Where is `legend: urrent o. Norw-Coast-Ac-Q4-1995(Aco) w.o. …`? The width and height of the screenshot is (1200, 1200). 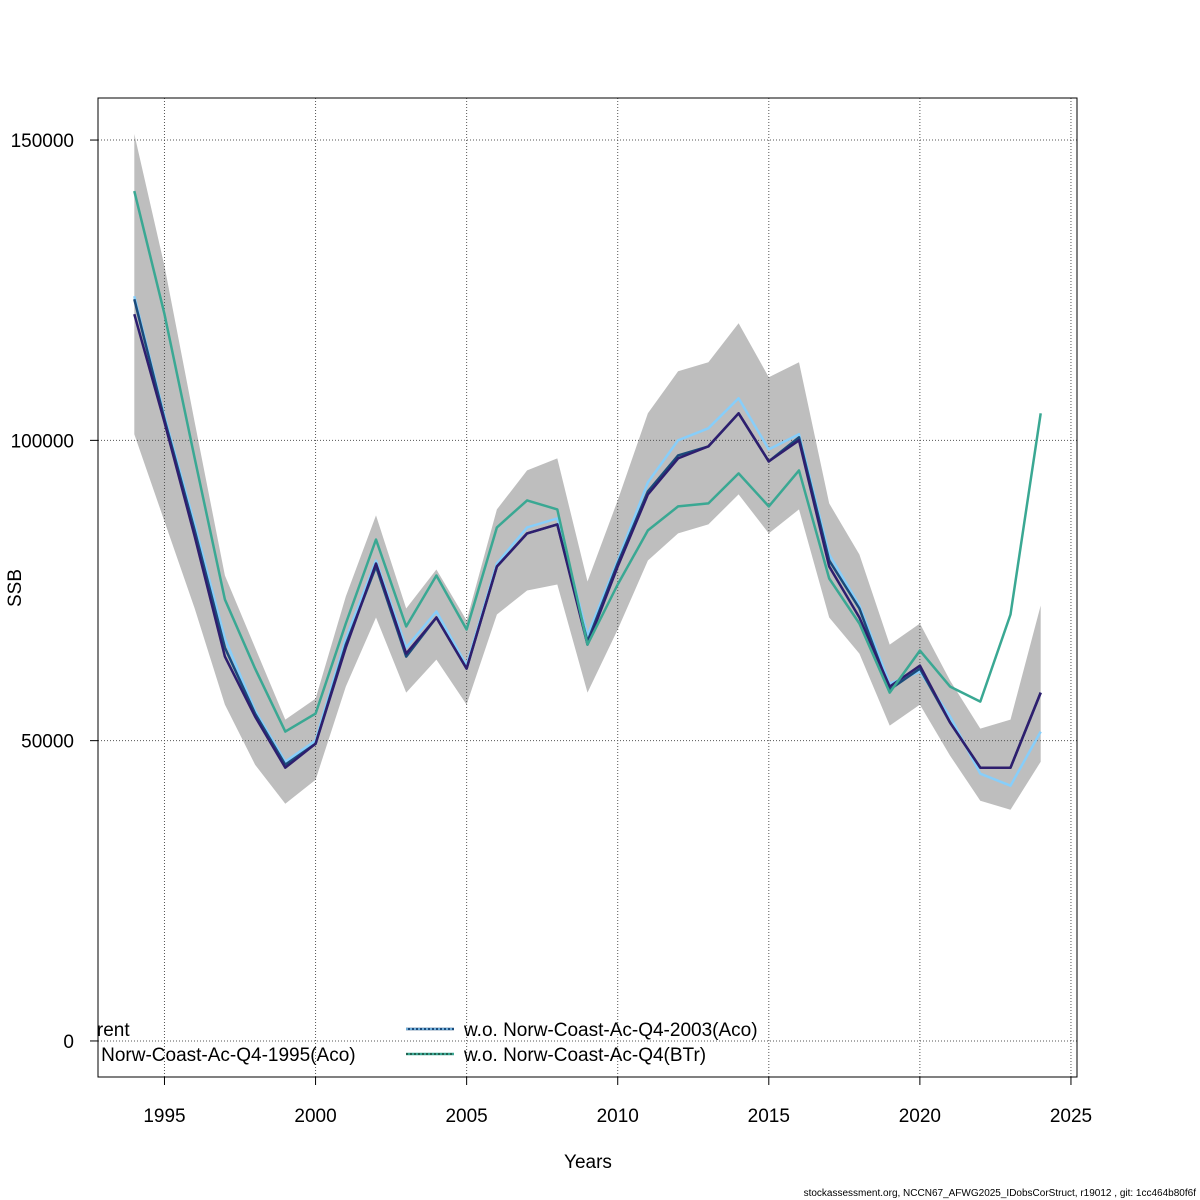
legend: urrent o. Norw-Coast-Ac-Q4-1995(Aco) w.o. … is located at coordinates (419, 1043).